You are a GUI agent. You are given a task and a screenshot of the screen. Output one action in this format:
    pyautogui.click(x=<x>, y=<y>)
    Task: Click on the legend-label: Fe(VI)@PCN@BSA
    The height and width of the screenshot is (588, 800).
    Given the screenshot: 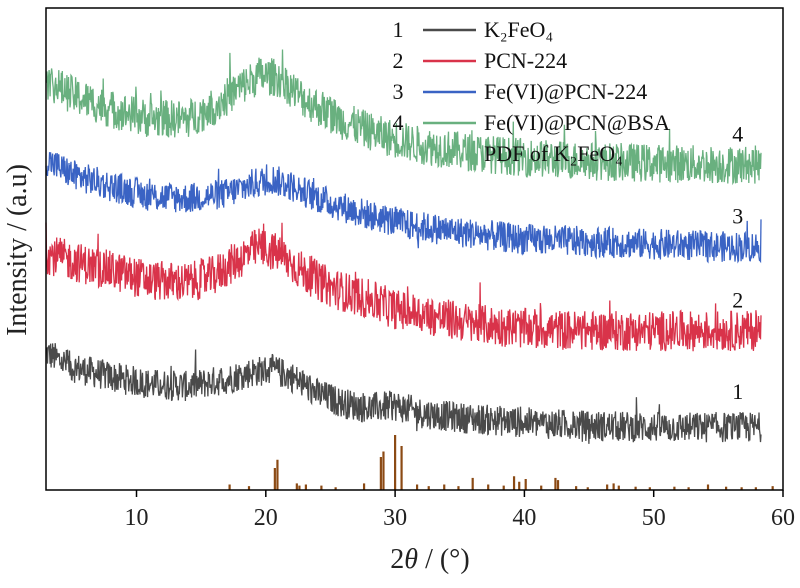 What is the action you would take?
    pyautogui.click(x=577, y=122)
    